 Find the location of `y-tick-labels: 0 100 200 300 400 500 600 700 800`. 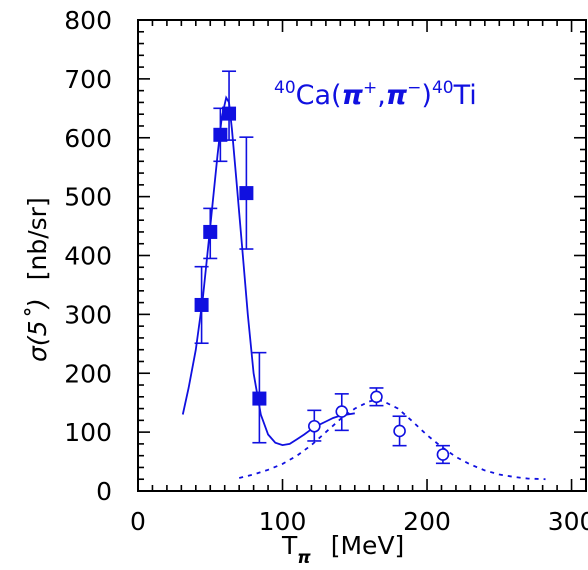

y-tick-labels: 0 100 200 300 400 500 600 700 800 is located at coordinates (88, 256).